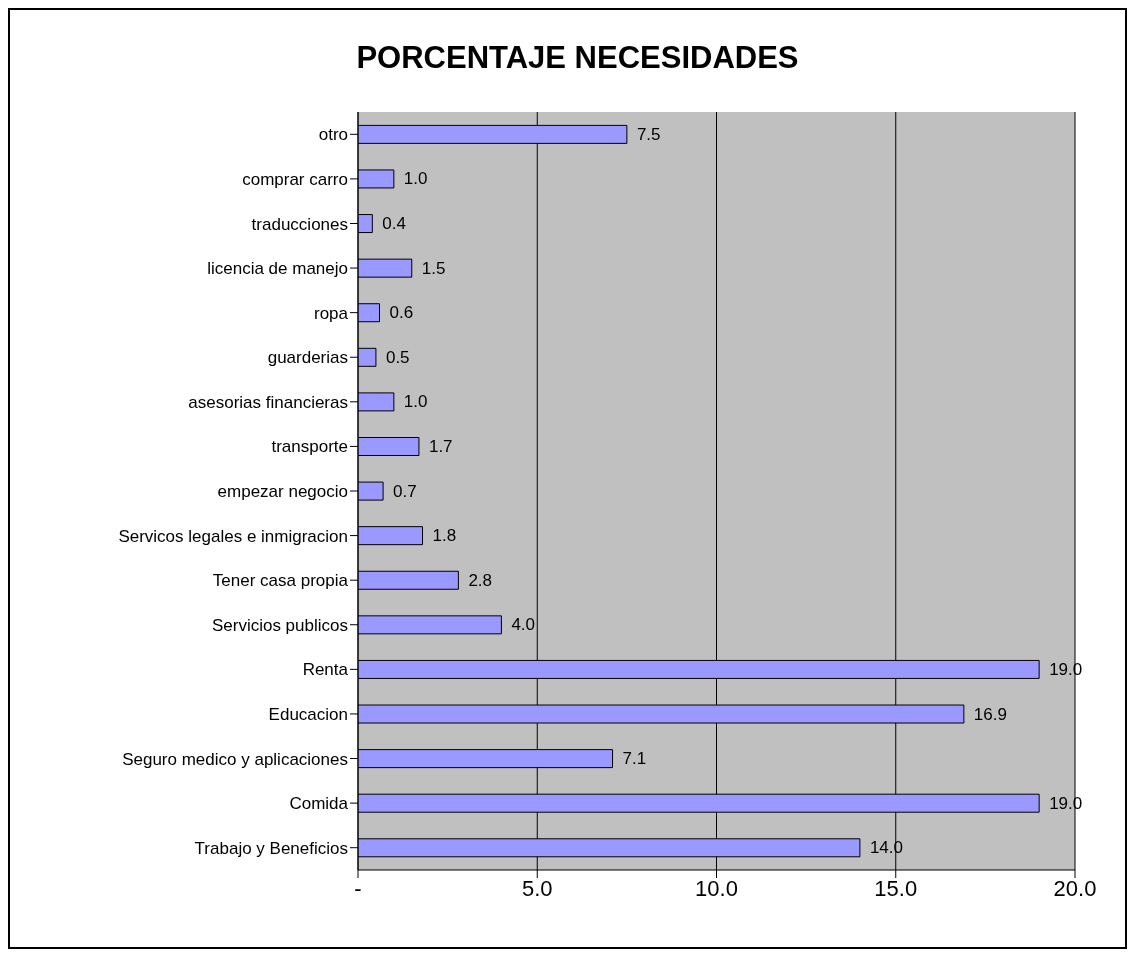  Describe the element at coordinates (440, 446) in the screenshot. I see `data-label: 1.7` at that location.